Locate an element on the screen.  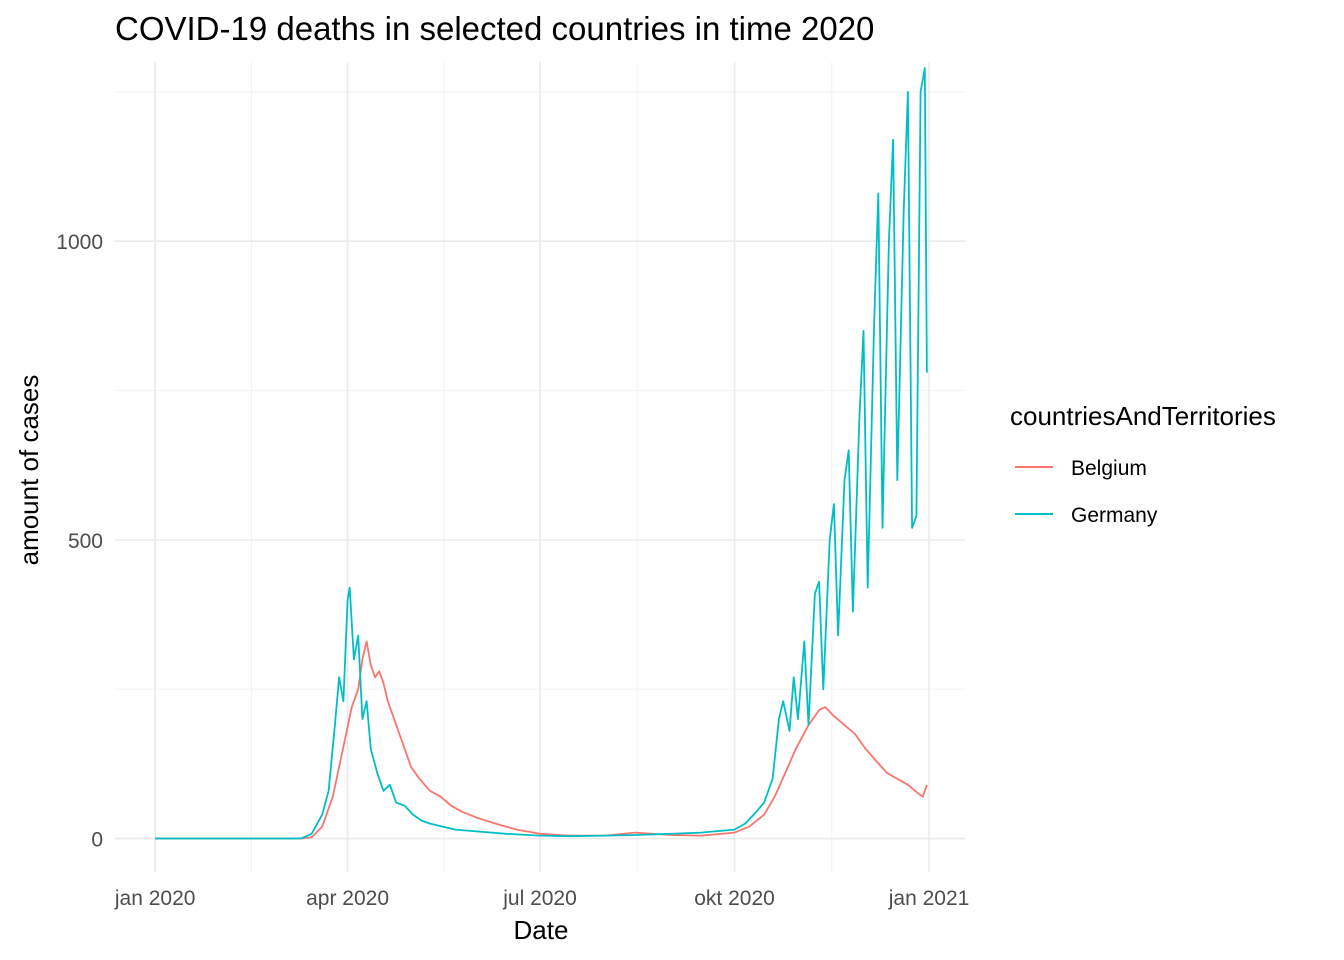
legend-title: countriesAndTerritories is located at coordinates (1143, 416).